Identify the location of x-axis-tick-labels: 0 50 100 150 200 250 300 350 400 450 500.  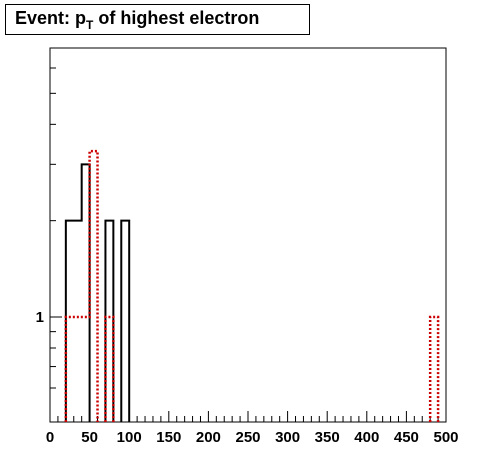
(252, 437).